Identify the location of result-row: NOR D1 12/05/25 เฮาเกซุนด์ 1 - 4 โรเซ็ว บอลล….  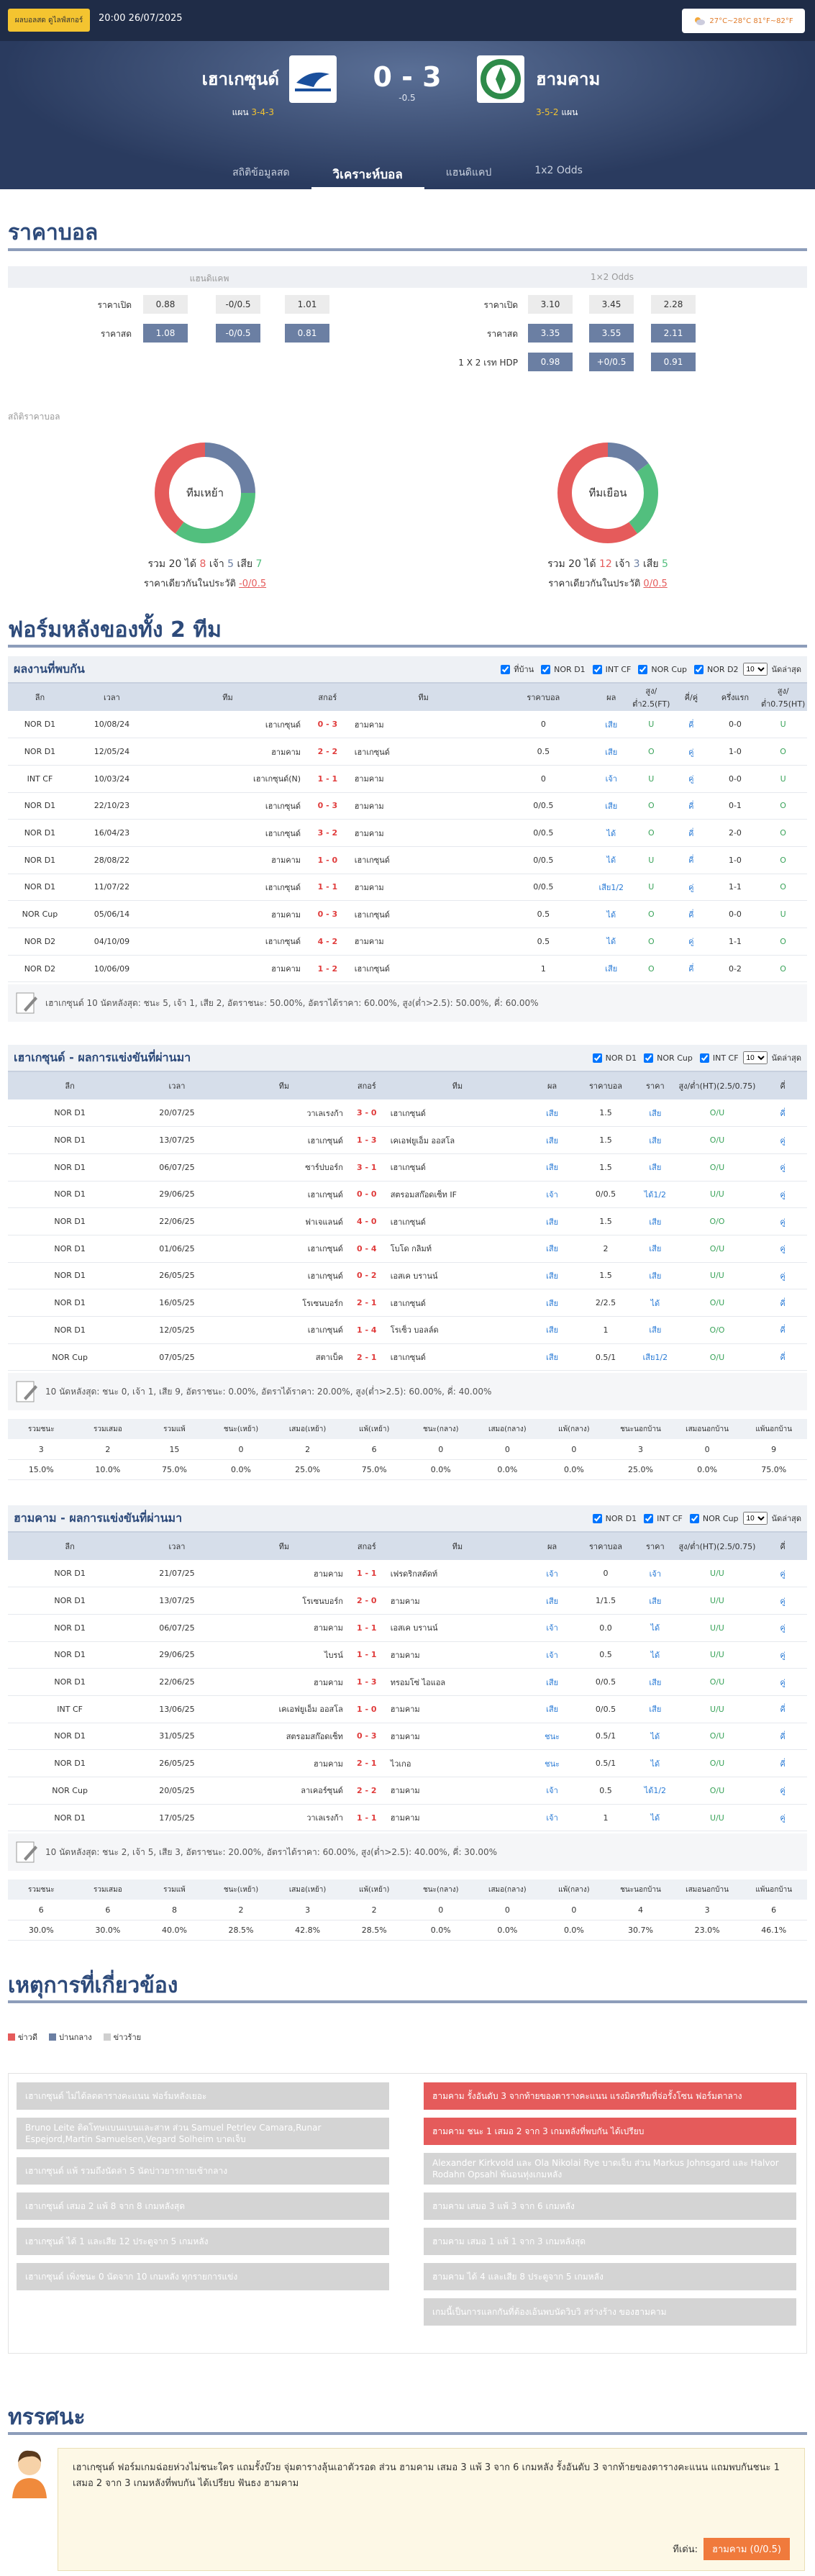
(407, 1330).